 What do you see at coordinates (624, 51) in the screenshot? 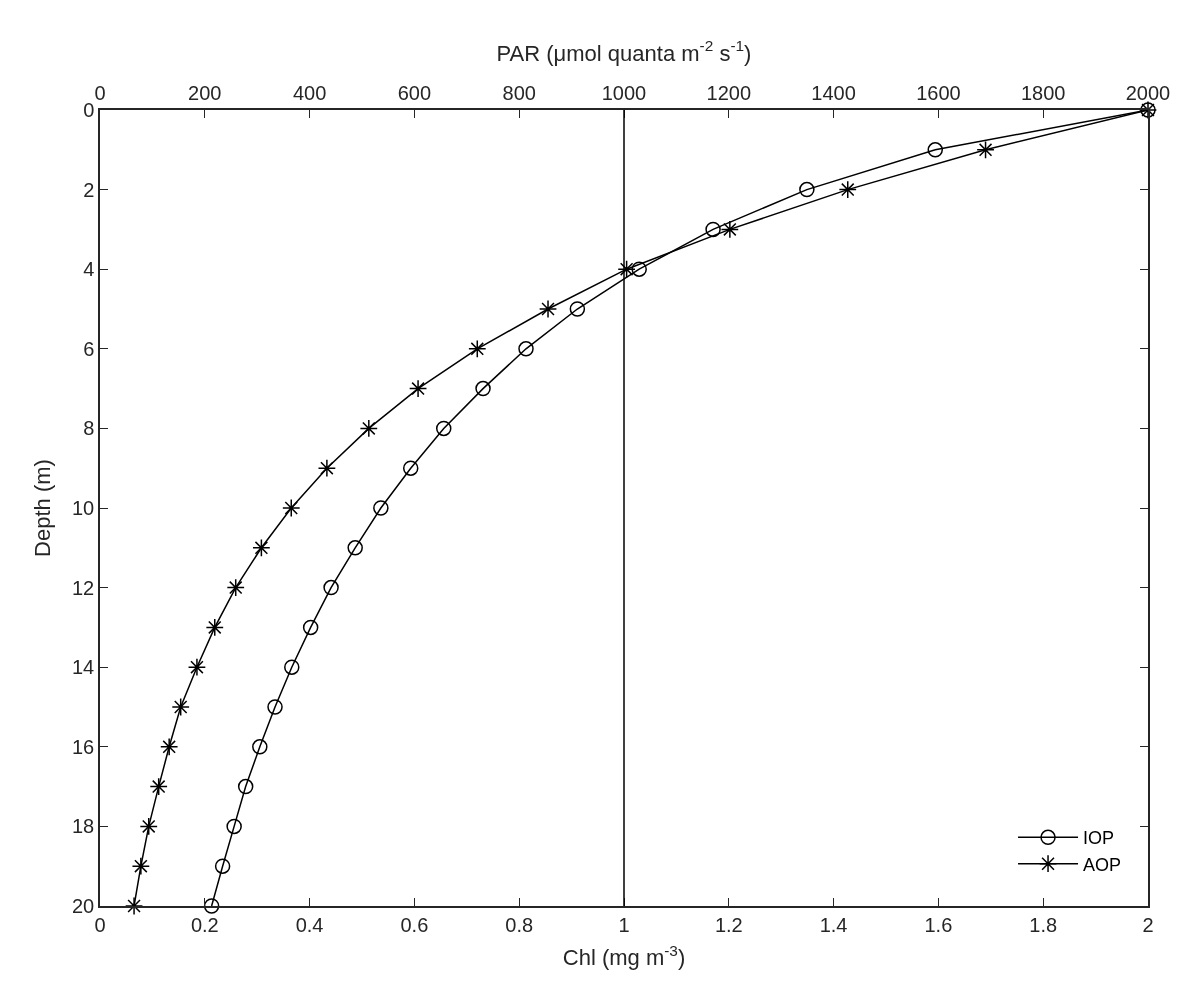
I see `x2-axis-title: PAR (μmol quanta m$^{-2}$ s$^{-1}$)` at bounding box center [624, 51].